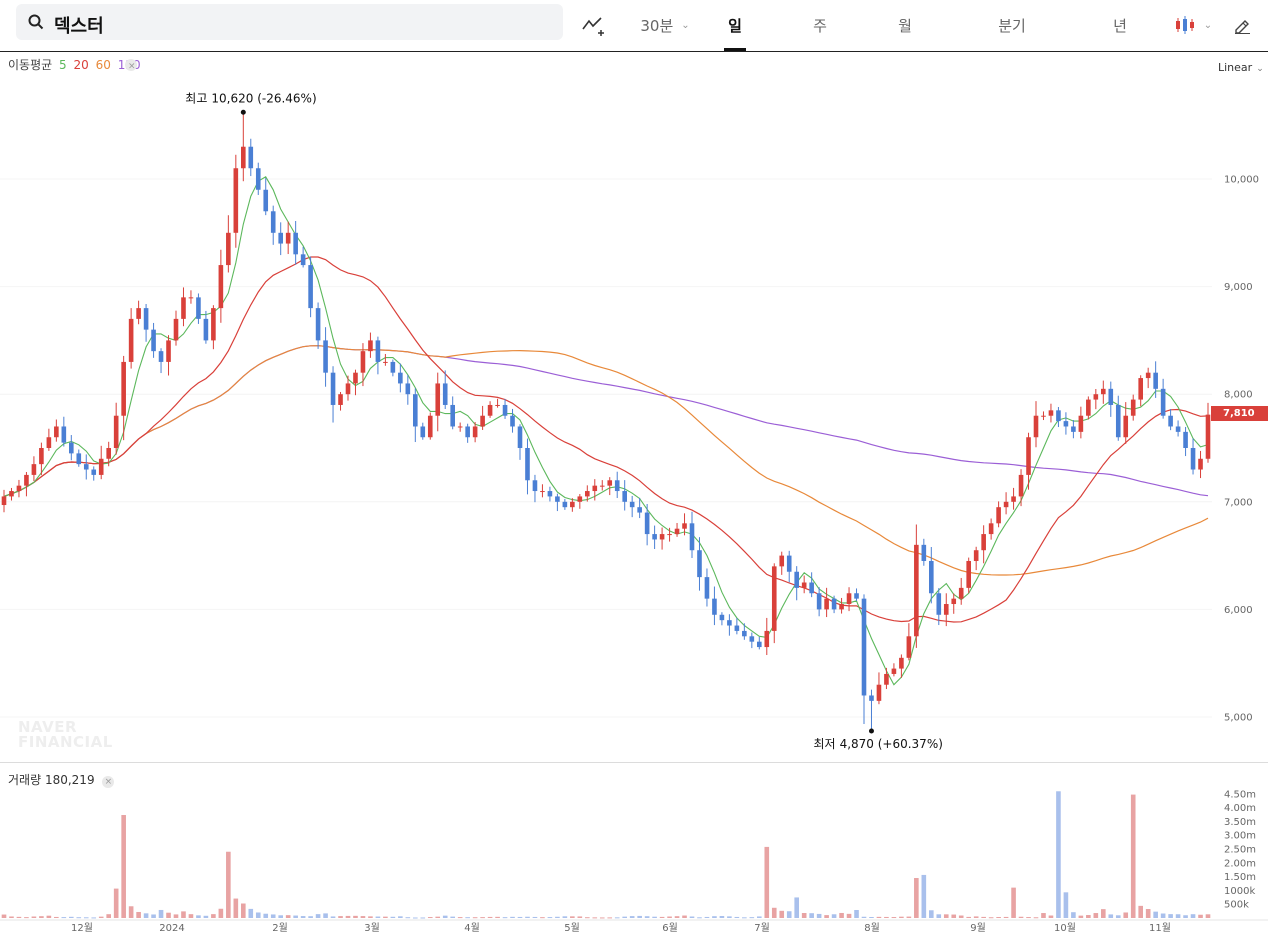 Image resolution: width=1268 pixels, height=932 pixels. I want to click on price-tick-label: 8,000, so click(1238, 395).